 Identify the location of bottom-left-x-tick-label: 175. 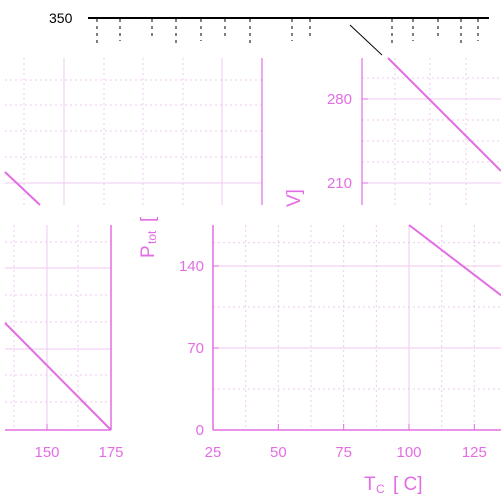
(110, 452).